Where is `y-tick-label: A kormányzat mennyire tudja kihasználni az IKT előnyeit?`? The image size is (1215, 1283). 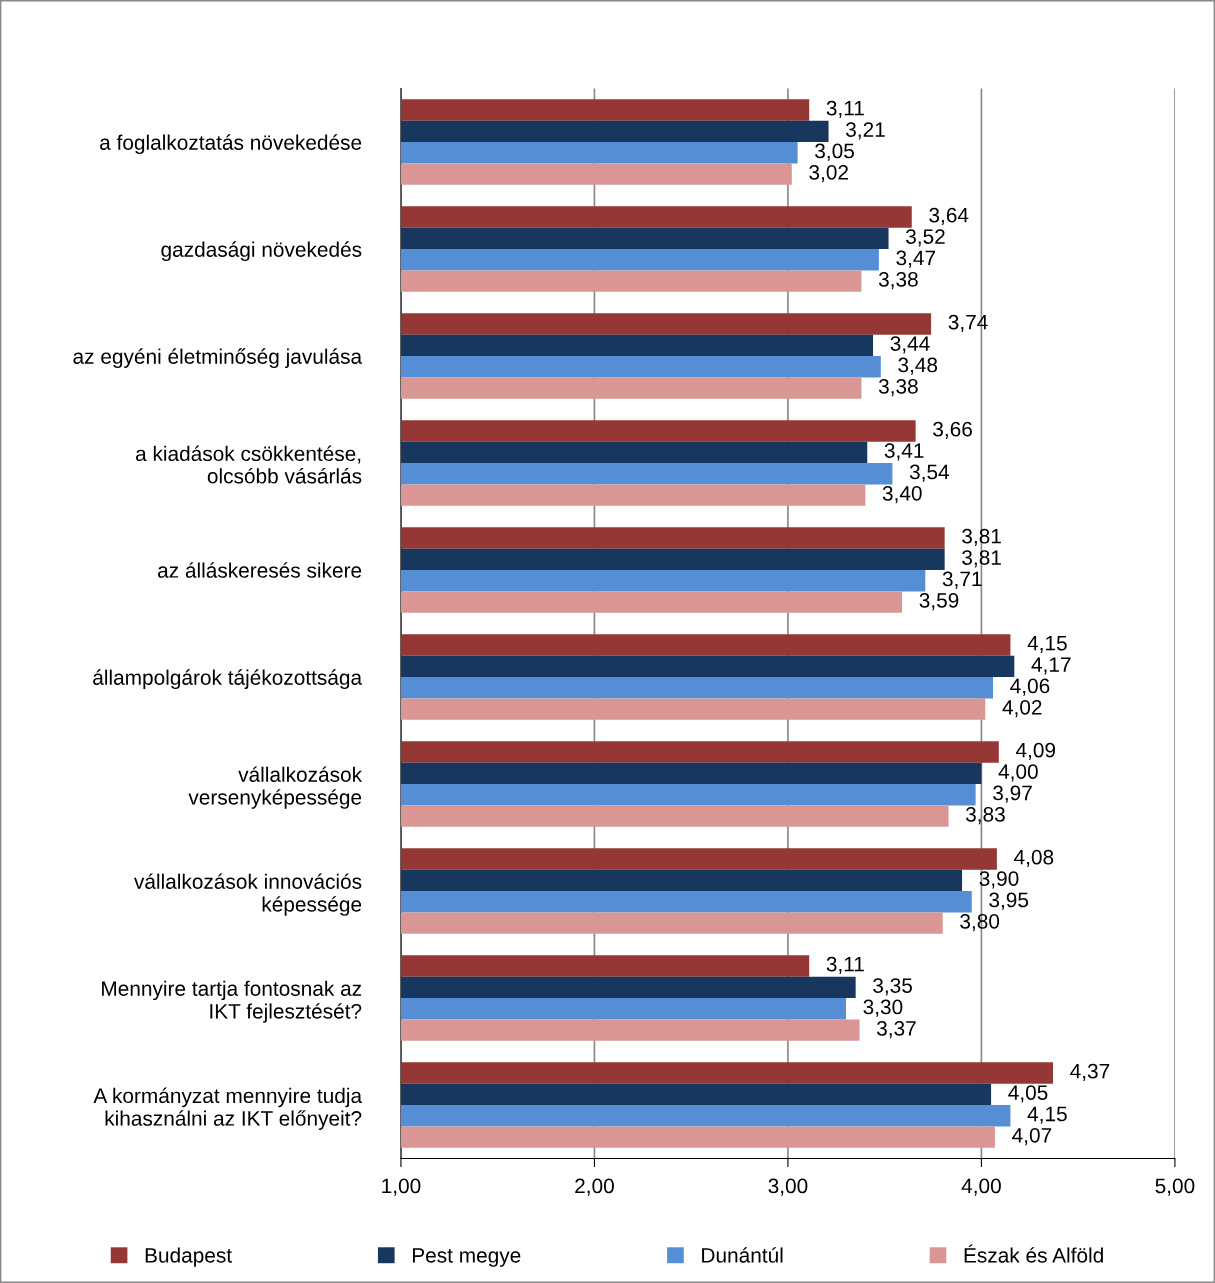 y-tick-label: A kormányzat mennyire tudja kihasználni az IKT előnyeit? is located at coordinates (228, 1108).